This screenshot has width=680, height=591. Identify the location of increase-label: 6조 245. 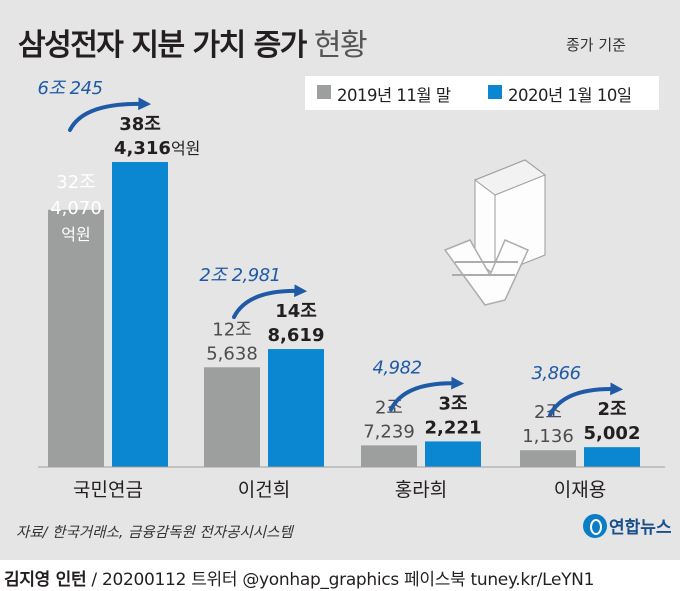
(69, 88).